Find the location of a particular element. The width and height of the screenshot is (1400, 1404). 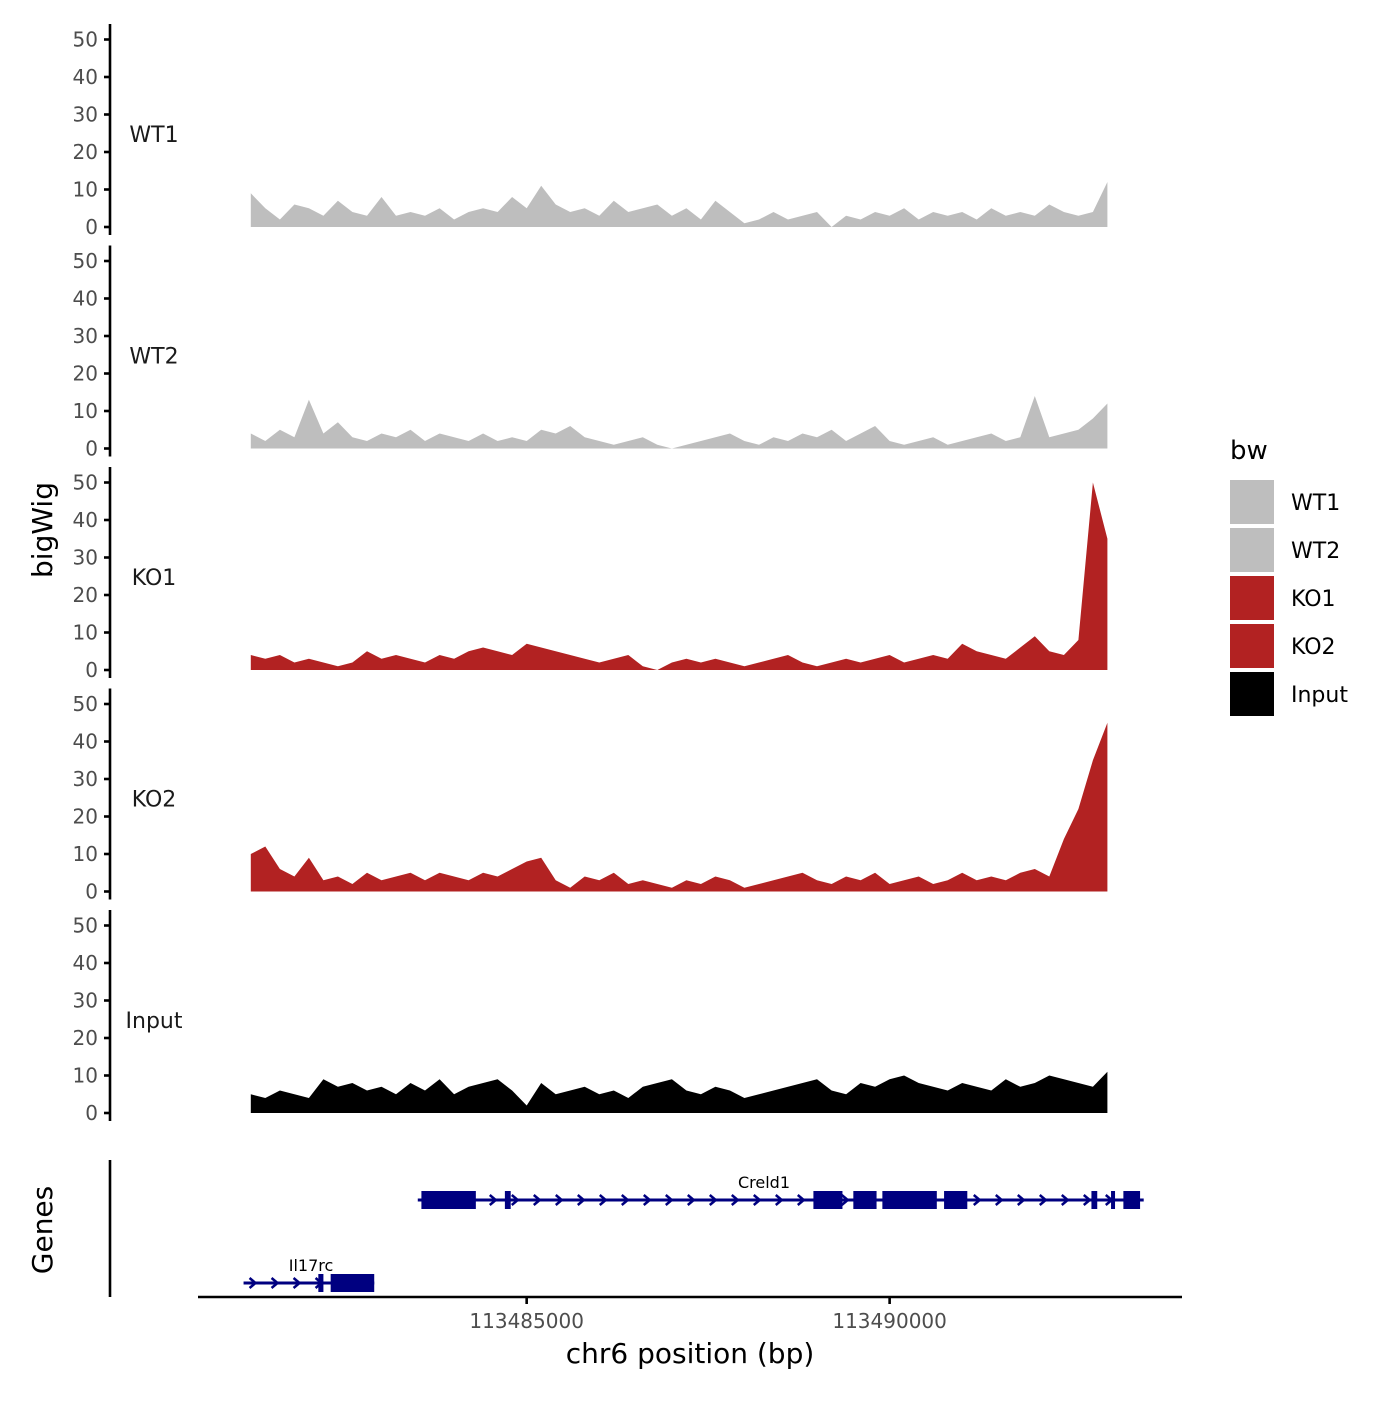

track-ko2: 0 10 20 30 40 50 KO2 is located at coordinates (590, 796).